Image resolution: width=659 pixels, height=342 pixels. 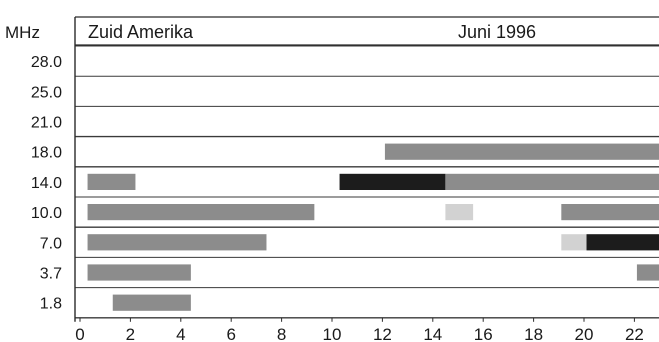 I want to click on x-tick-label: 0, so click(x=79, y=333).